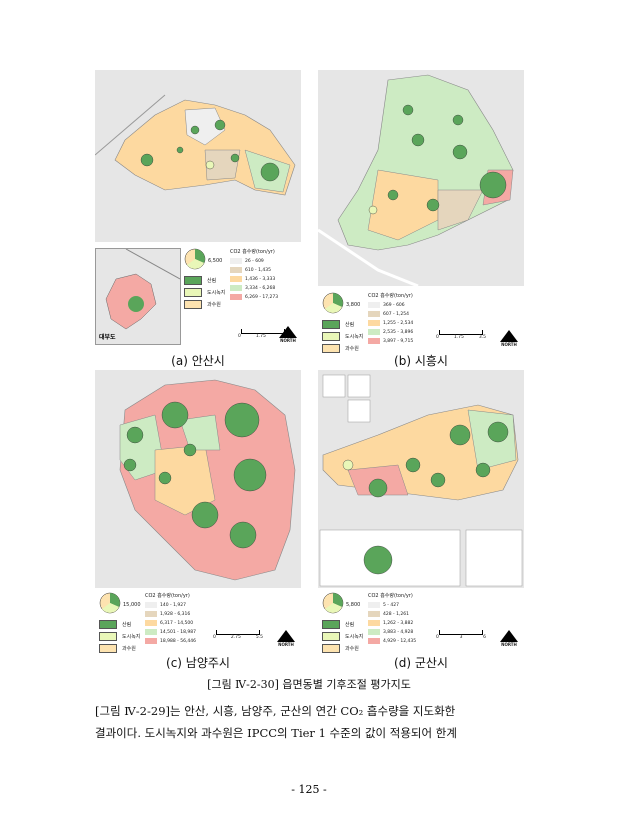 The image size is (618, 840). What do you see at coordinates (170, 641) in the screenshot?
I see `legend-class: 18,988 - 56,446` at bounding box center [170, 641].